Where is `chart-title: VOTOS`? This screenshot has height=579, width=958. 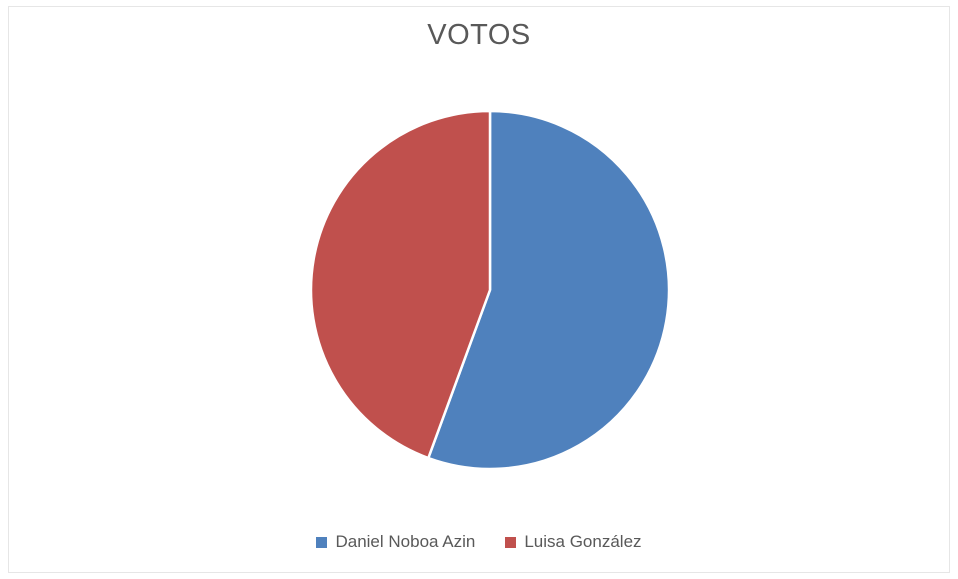
chart-title: VOTOS is located at coordinates (479, 35).